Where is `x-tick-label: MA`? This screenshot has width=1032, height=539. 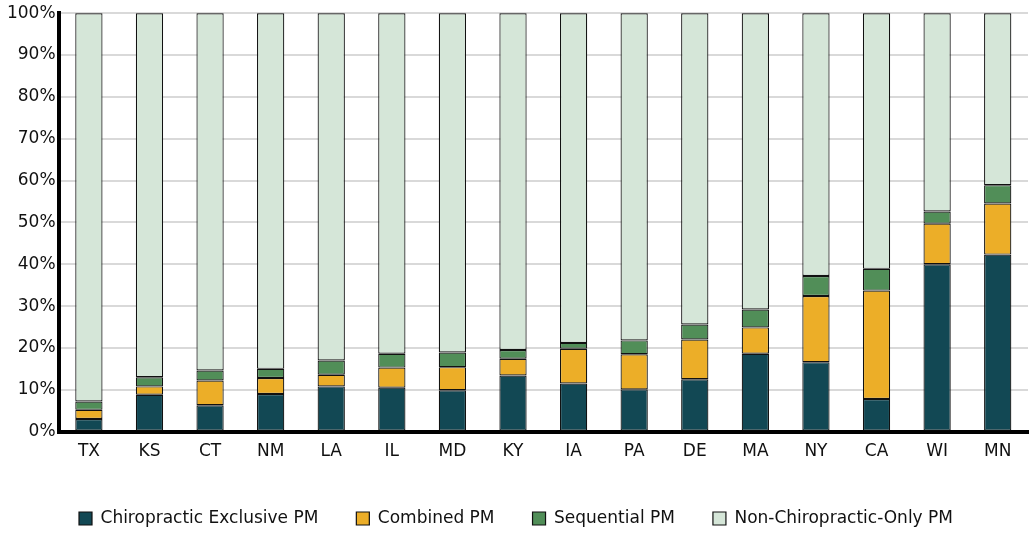
x-tick-label: MA is located at coordinates (755, 450).